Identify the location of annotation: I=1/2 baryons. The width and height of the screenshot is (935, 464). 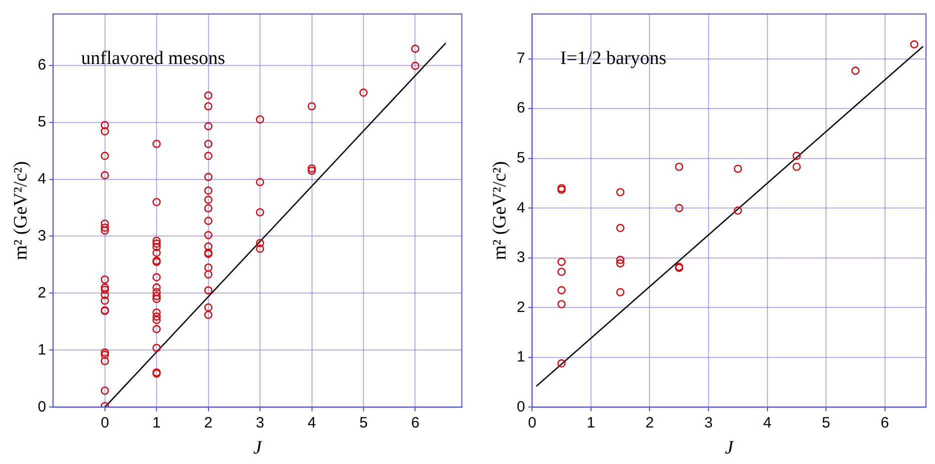
(613, 58).